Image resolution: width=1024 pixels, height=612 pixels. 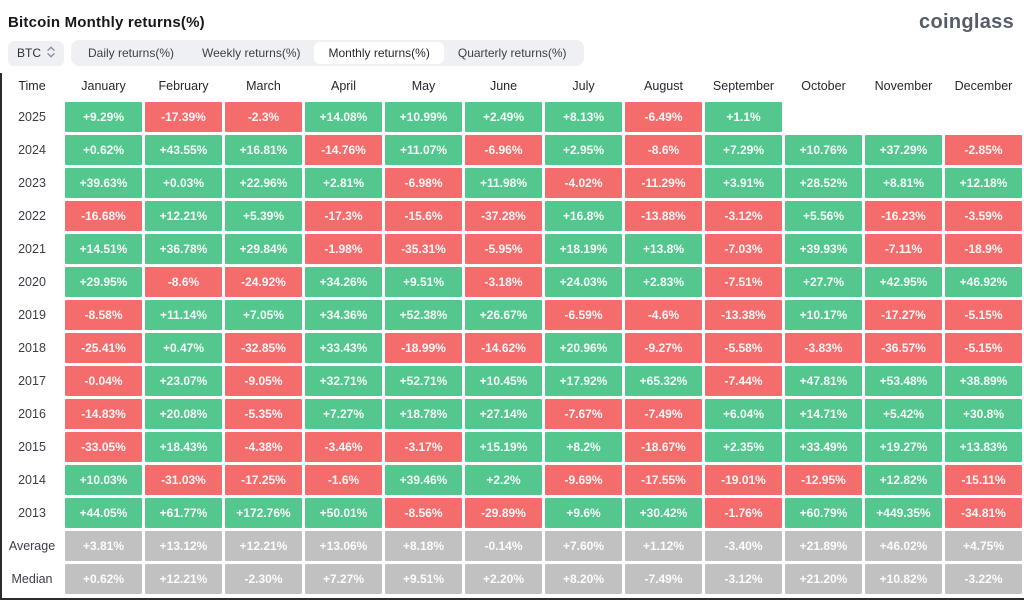 I want to click on column-header-july: July, so click(x=583, y=86).